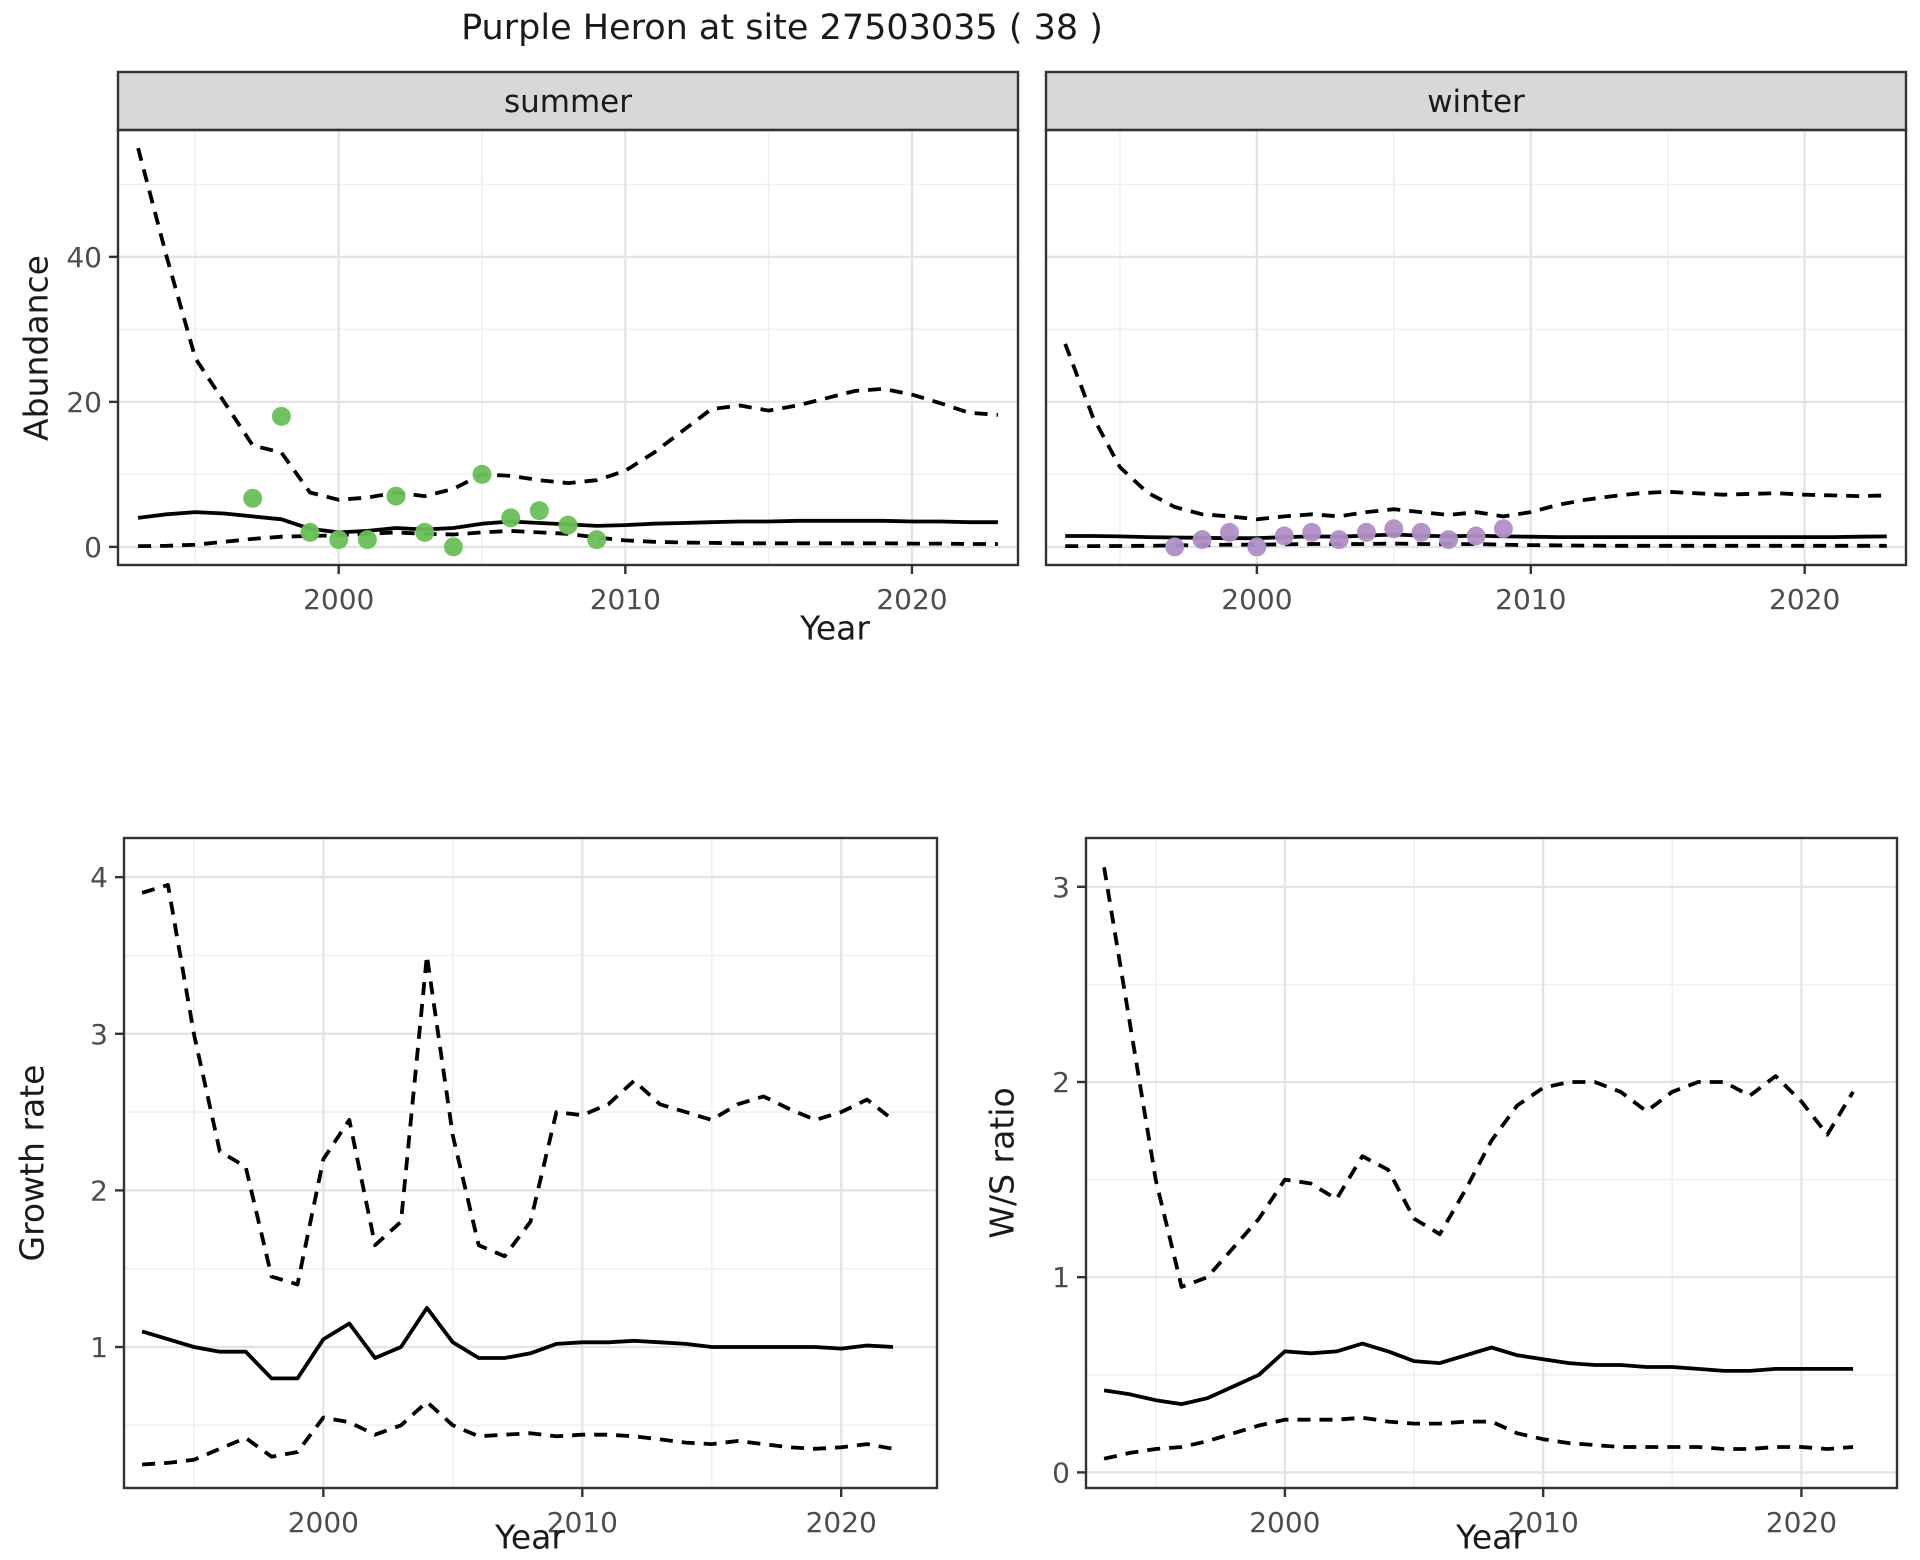 Image resolution: width=1920 pixels, height=1560 pixels. I want to click on panel-summer-upper_ci-line, so click(567, 324).